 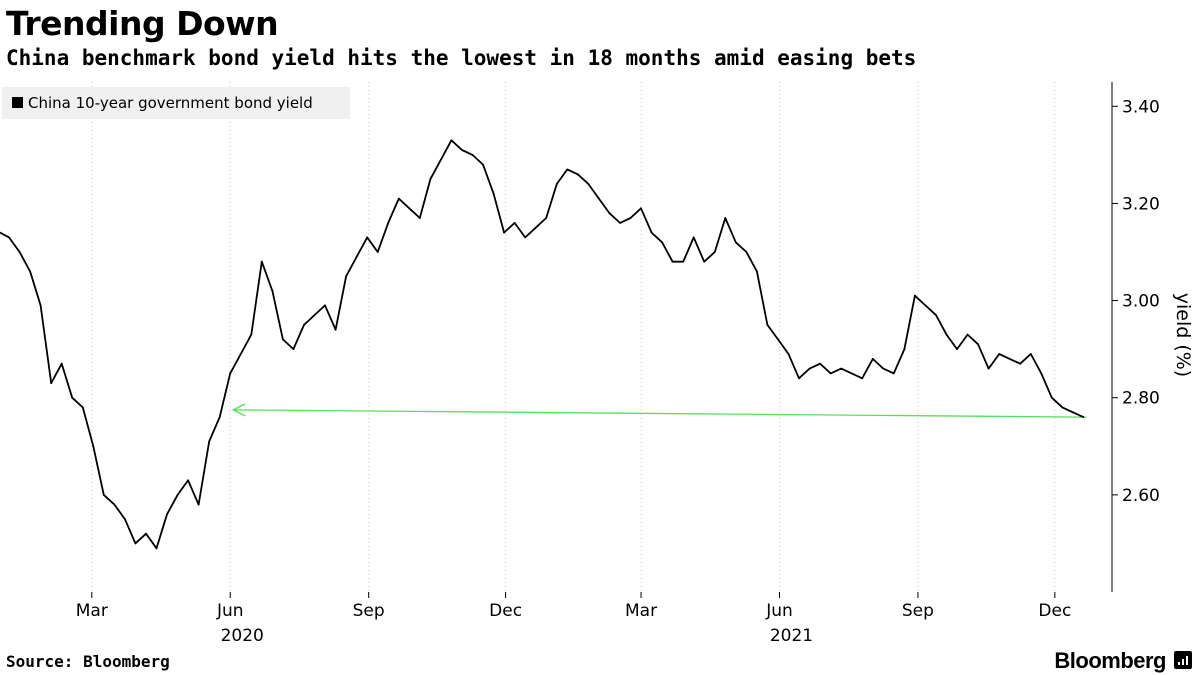 What do you see at coordinates (17, 102) in the screenshot?
I see `legend-swatch` at bounding box center [17, 102].